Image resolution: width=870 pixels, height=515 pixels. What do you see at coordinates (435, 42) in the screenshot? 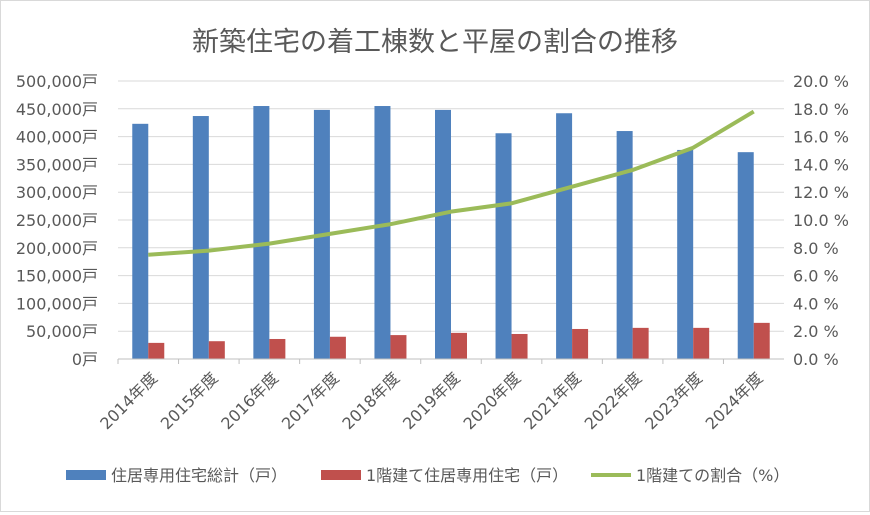
I see `chart-title: 新築住宅の着工棟数と平屋の割合の推移` at bounding box center [435, 42].